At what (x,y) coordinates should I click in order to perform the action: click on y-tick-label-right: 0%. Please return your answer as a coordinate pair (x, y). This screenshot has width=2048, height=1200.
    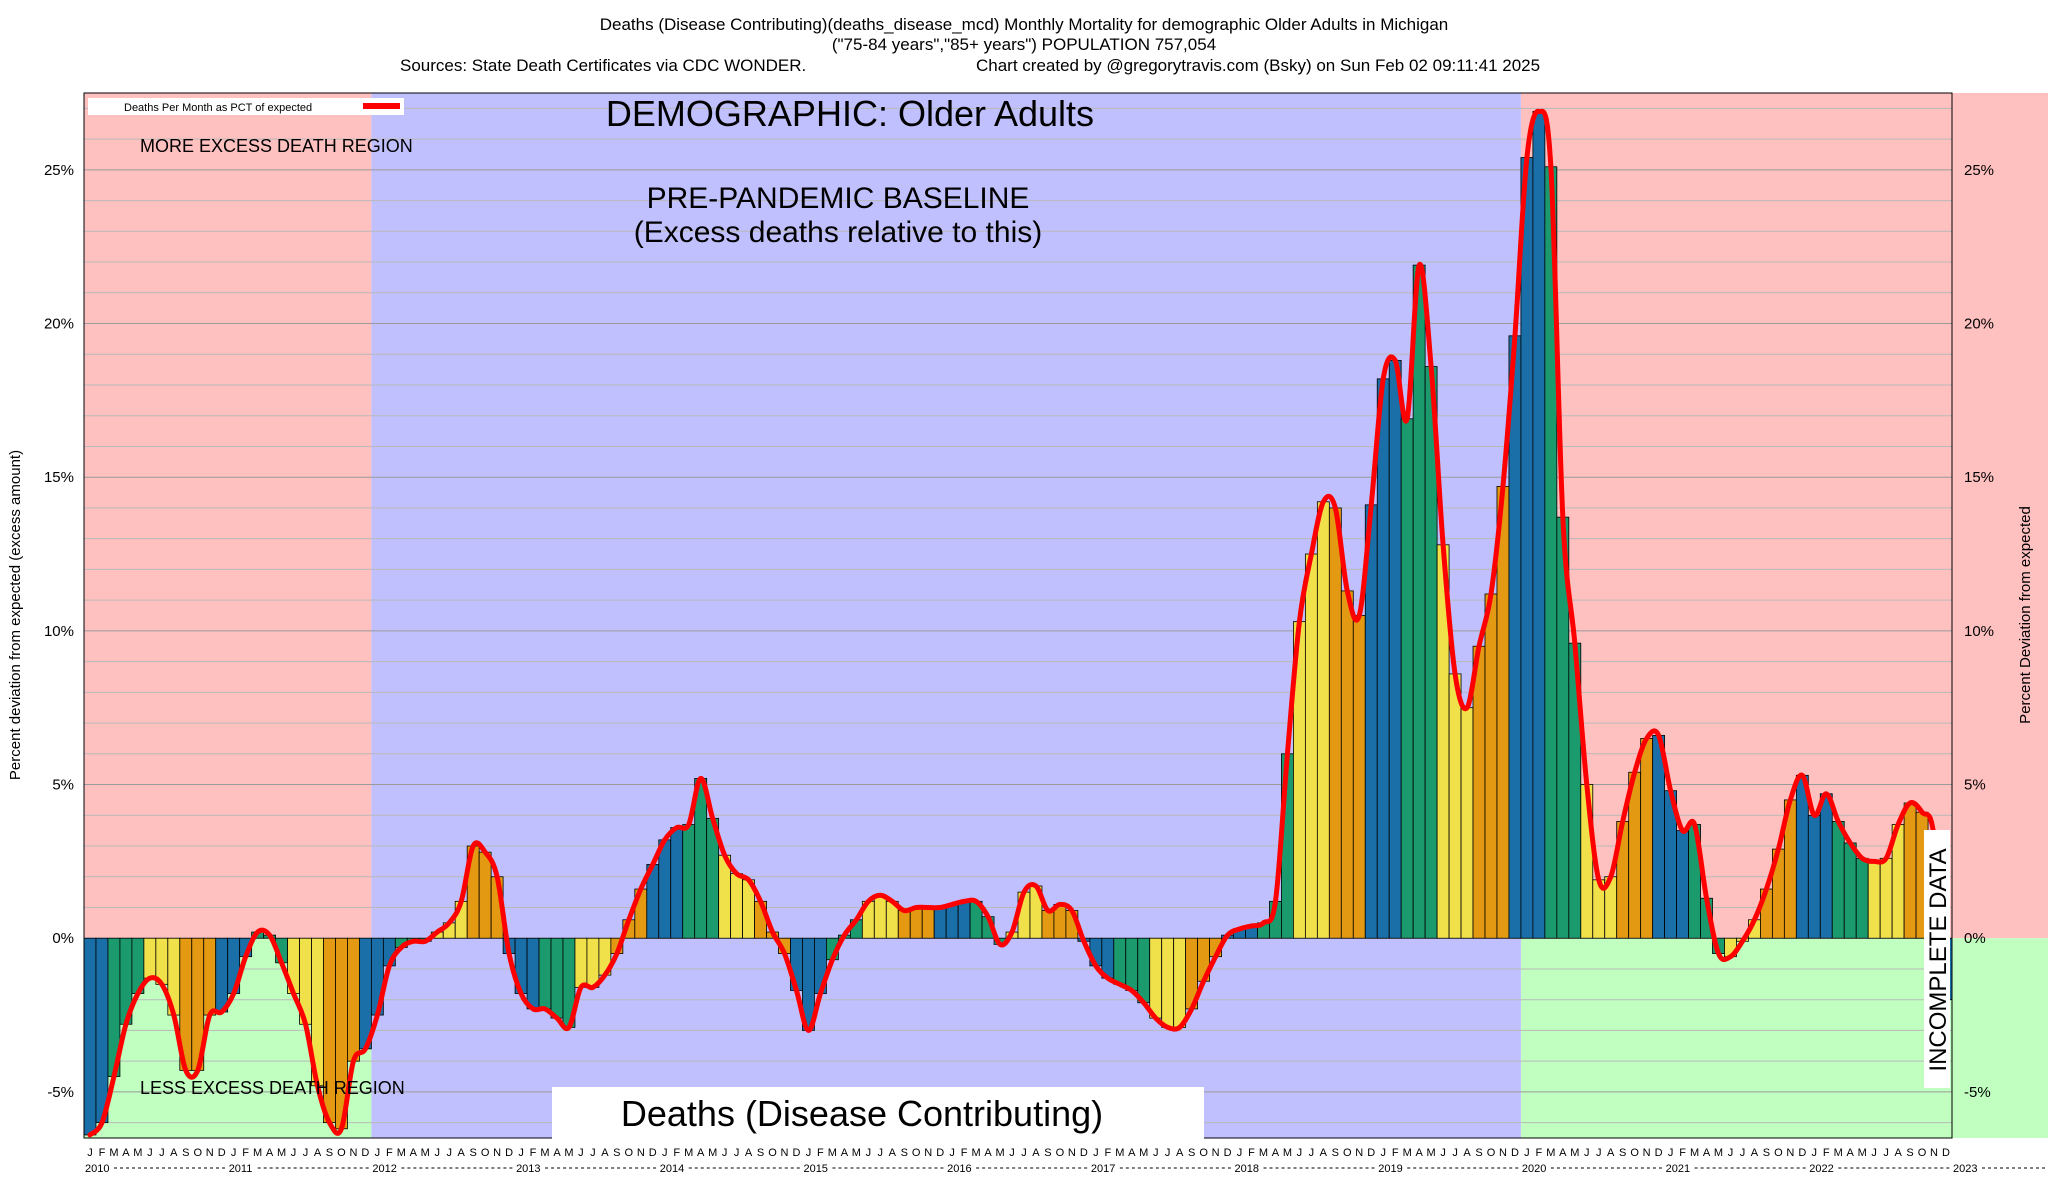
    Looking at the image, I should click on (1975, 938).